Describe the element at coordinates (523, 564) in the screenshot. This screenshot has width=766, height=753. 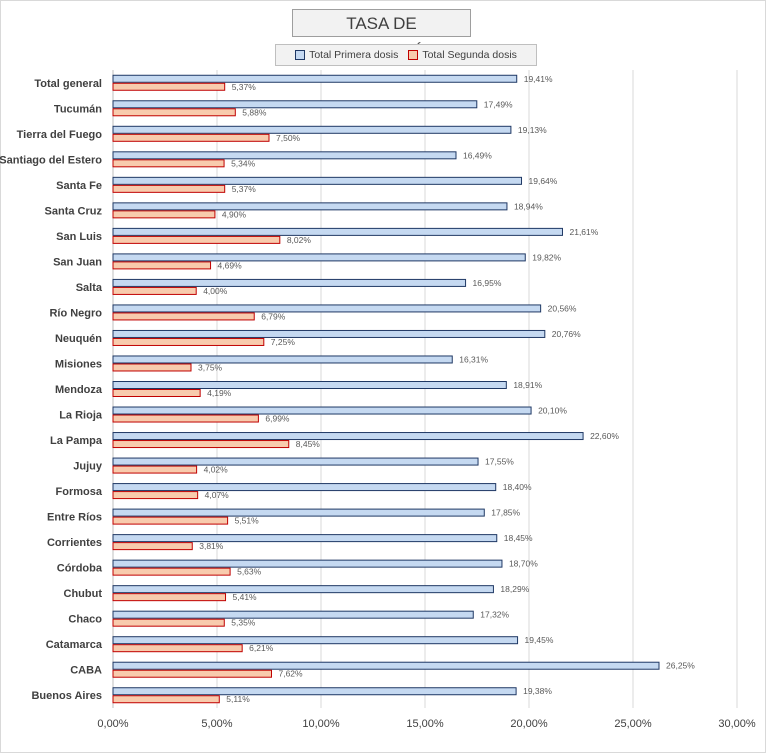
I see `data-label-primera: 18,70%` at that location.